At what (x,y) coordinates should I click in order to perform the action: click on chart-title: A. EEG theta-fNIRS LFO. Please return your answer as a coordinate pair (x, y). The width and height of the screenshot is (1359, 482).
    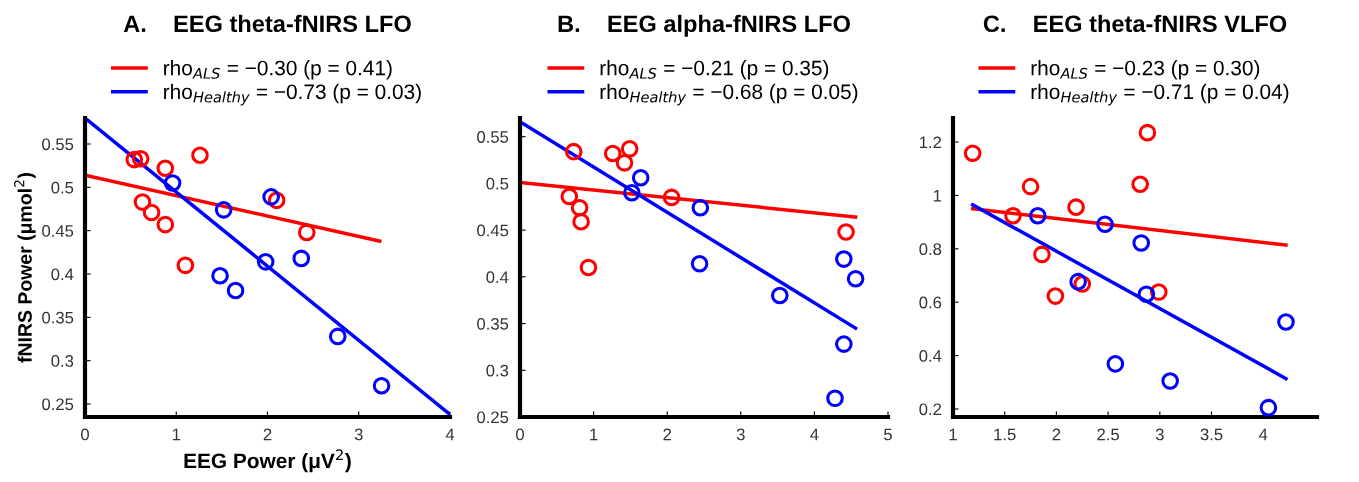
    Looking at the image, I should click on (267, 23).